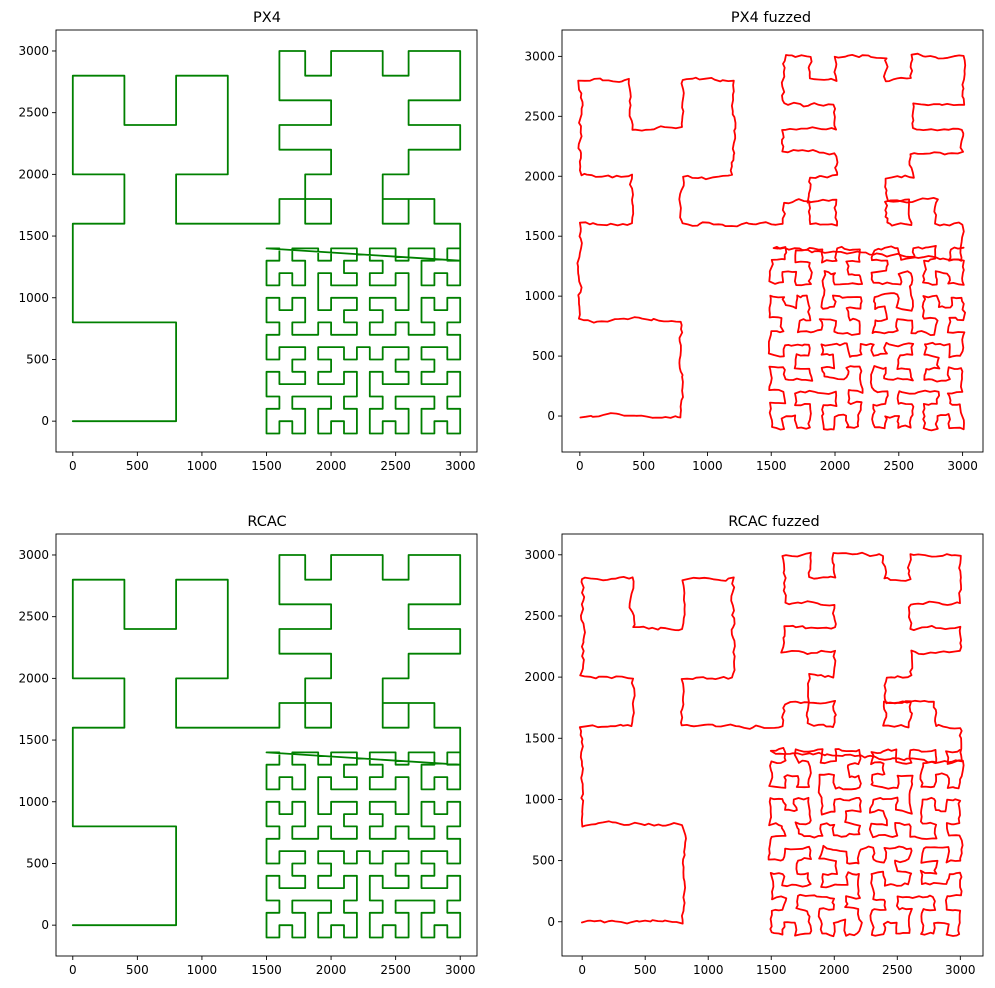 This screenshot has height=988, width=995. What do you see at coordinates (266, 522) in the screenshot?
I see `panel-title: RCAC` at bounding box center [266, 522].